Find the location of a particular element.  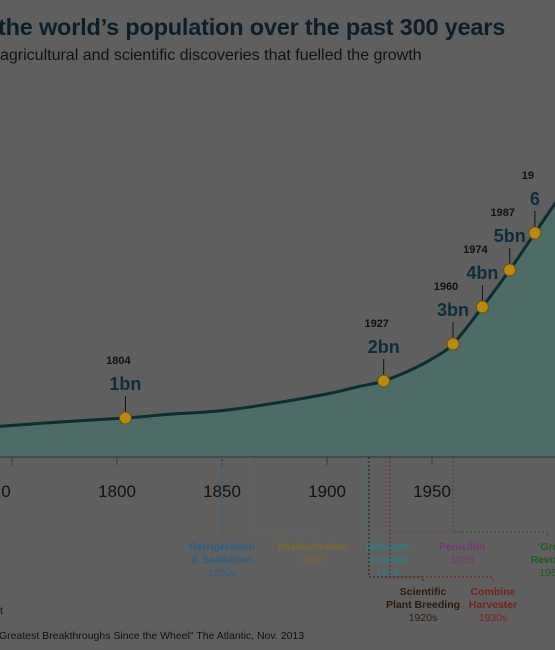

breakthrough-label: Nitrogen is located at coordinates (387, 547).